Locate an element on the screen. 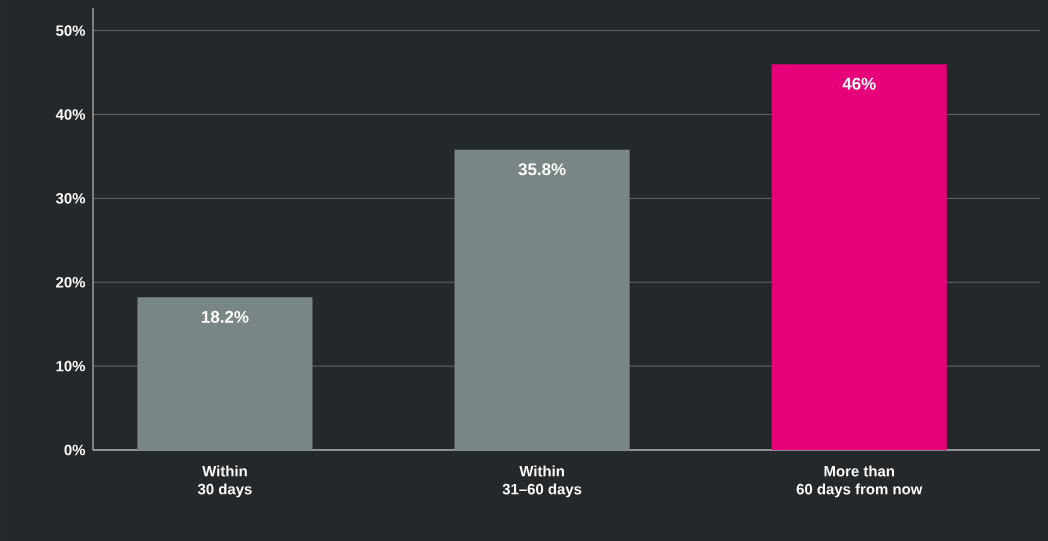 The width and height of the screenshot is (1048, 541). y-tick-label: 10% is located at coordinates (71, 366).